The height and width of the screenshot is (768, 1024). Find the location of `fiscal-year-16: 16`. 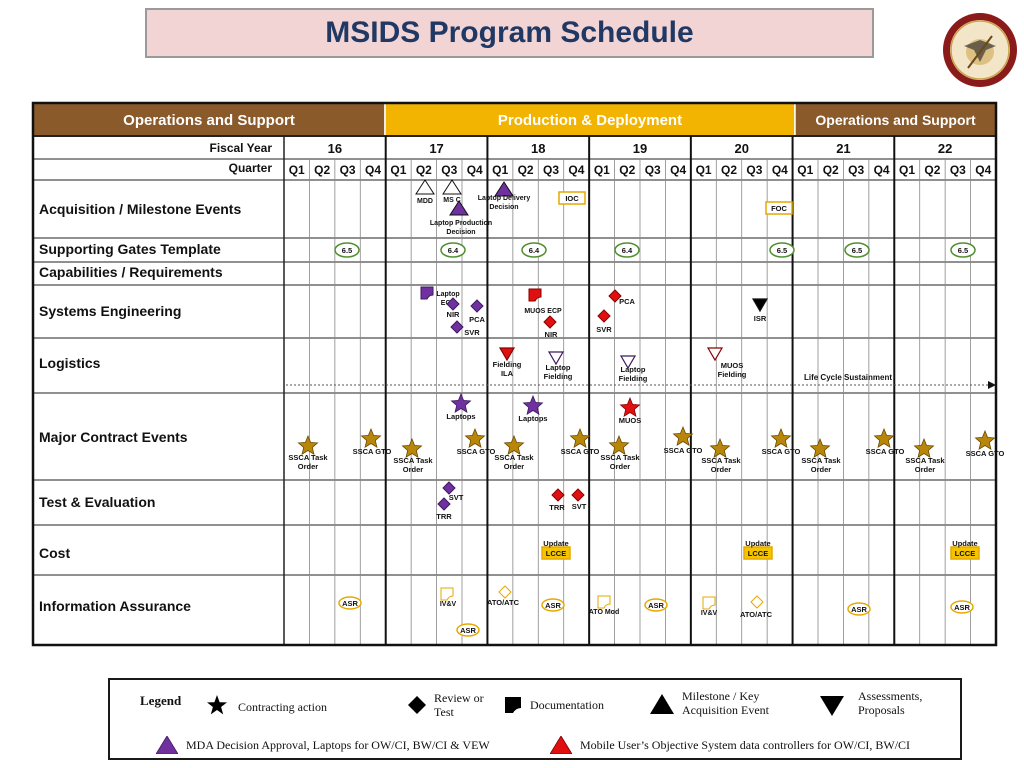

fiscal-year-16: 16 is located at coordinates (335, 148).